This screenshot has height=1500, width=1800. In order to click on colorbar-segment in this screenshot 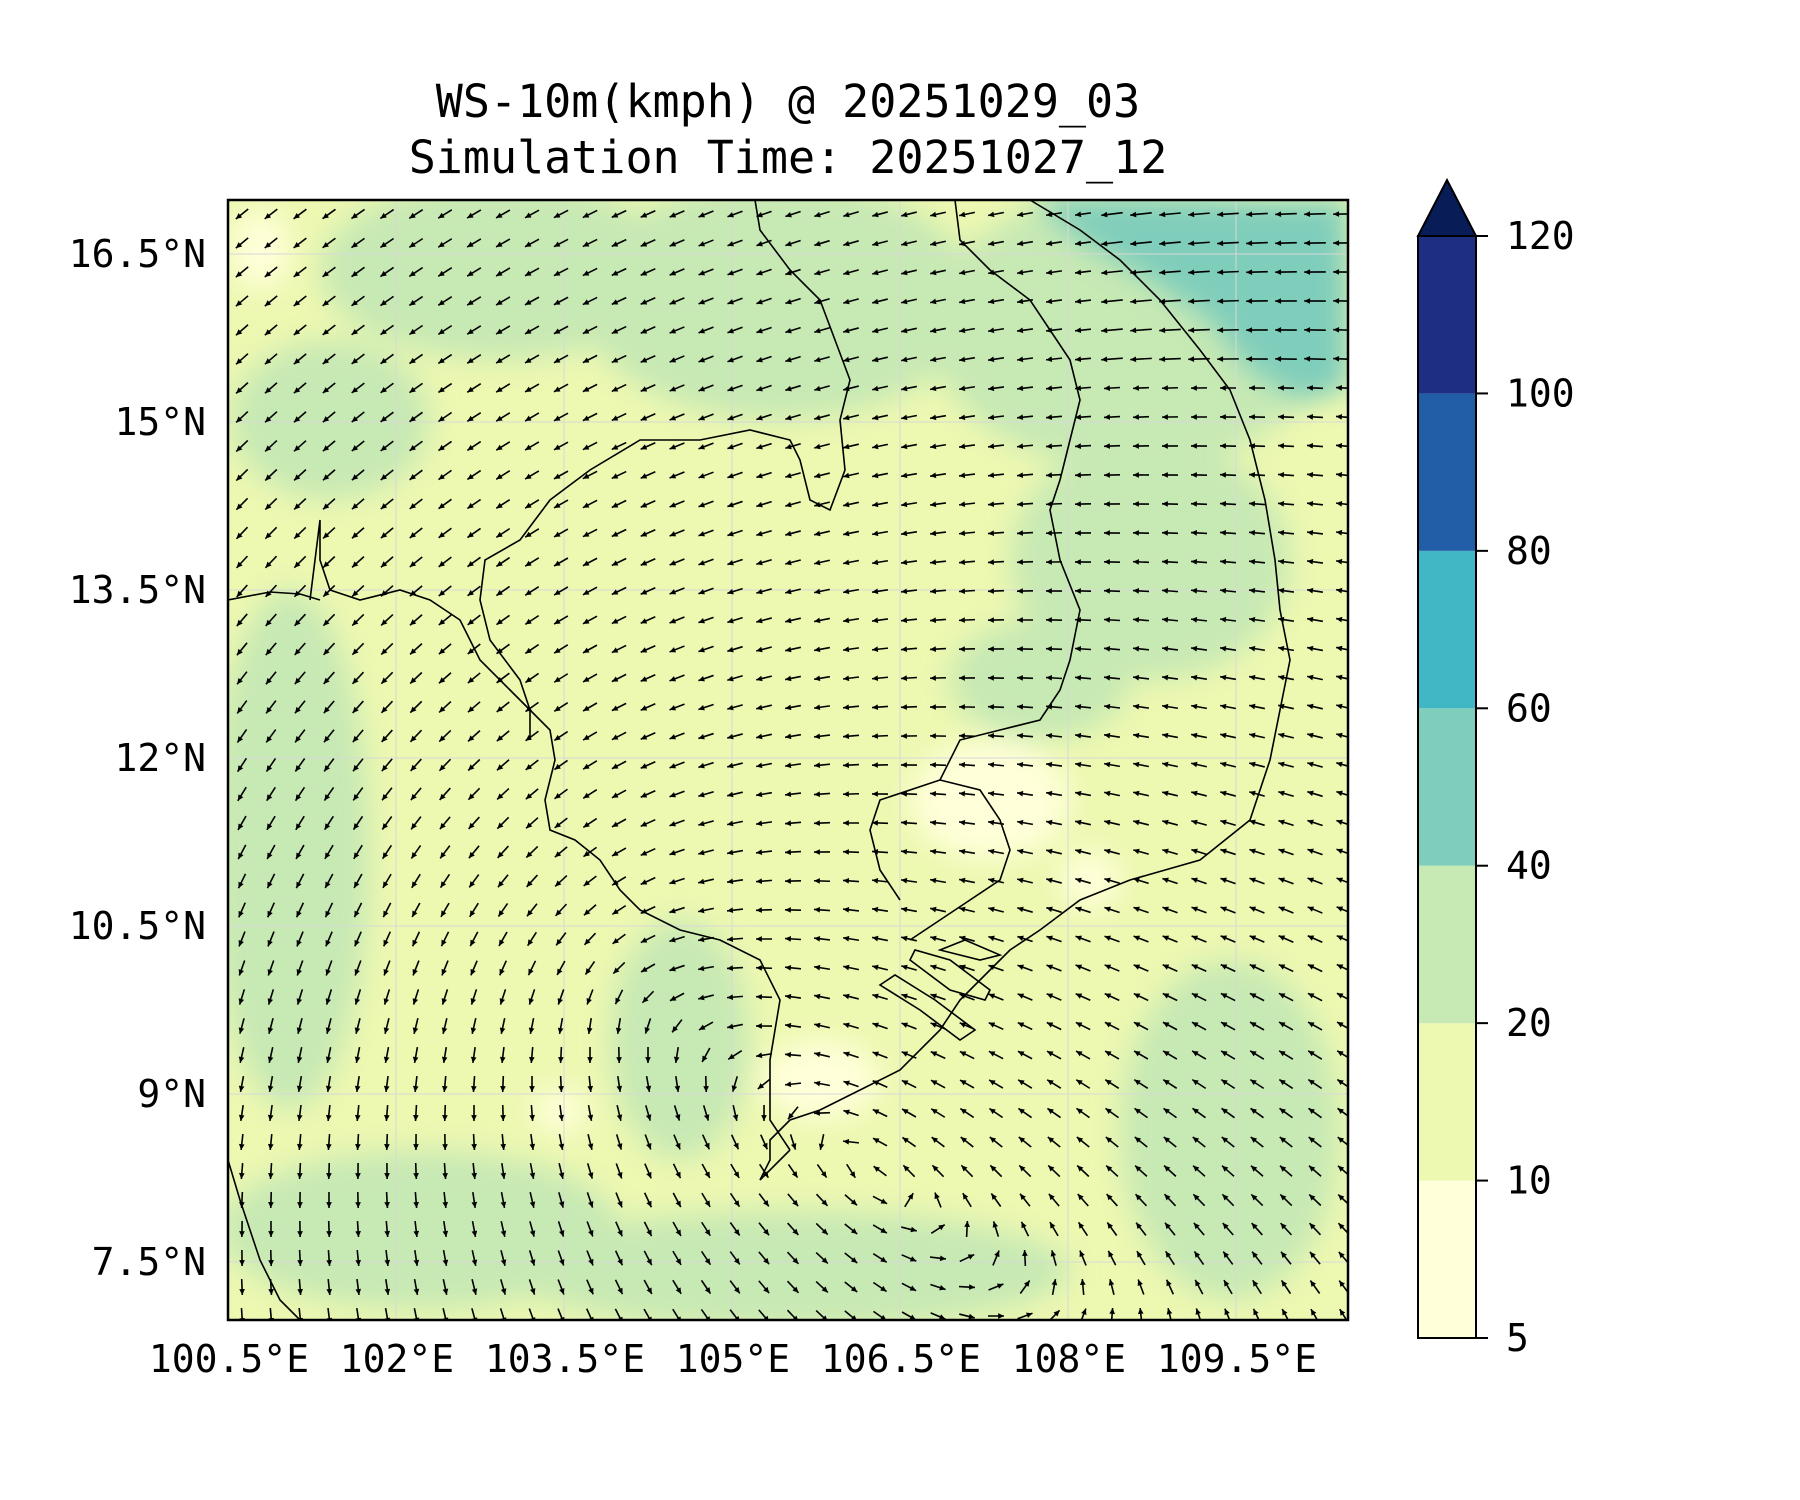, I will do `click(1447, 629)`.